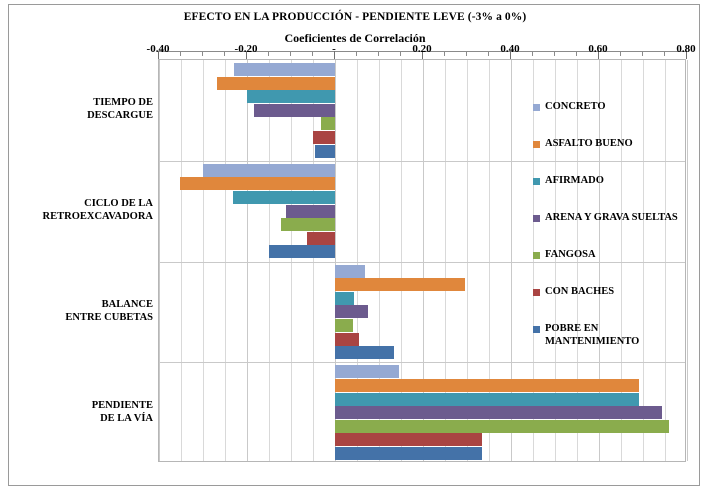  What do you see at coordinates (422, 49) in the screenshot?
I see `x-tick-label: 0.20` at bounding box center [422, 49].